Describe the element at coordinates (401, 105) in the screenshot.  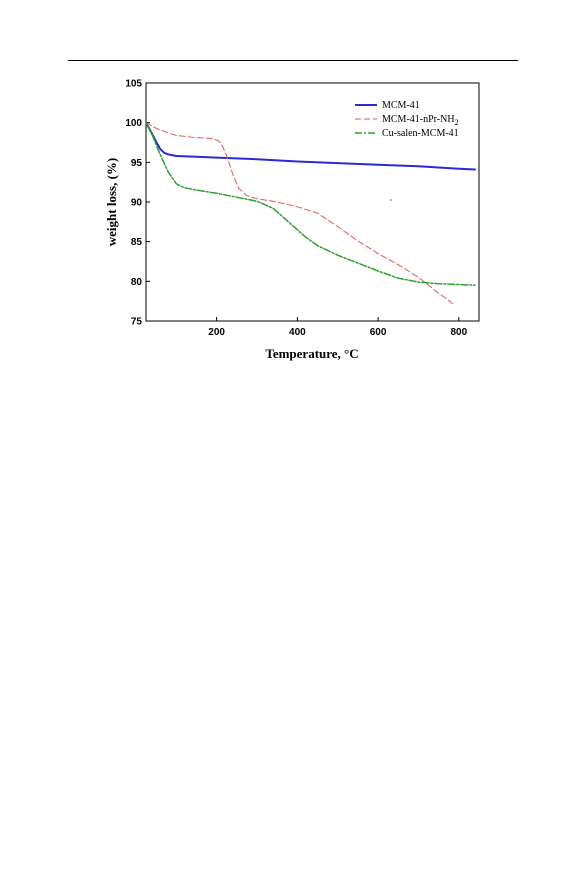
I see `legend-label-mcm41: MCM-41` at that location.